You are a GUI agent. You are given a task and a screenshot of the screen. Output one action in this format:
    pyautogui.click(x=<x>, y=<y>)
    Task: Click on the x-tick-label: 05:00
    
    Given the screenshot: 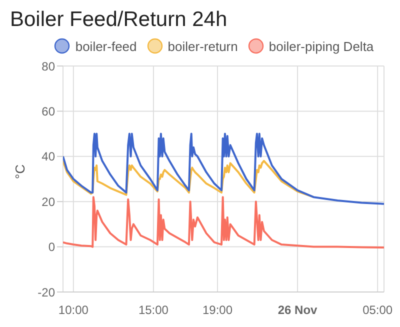 What is the action you would take?
    pyautogui.click(x=377, y=310)
    